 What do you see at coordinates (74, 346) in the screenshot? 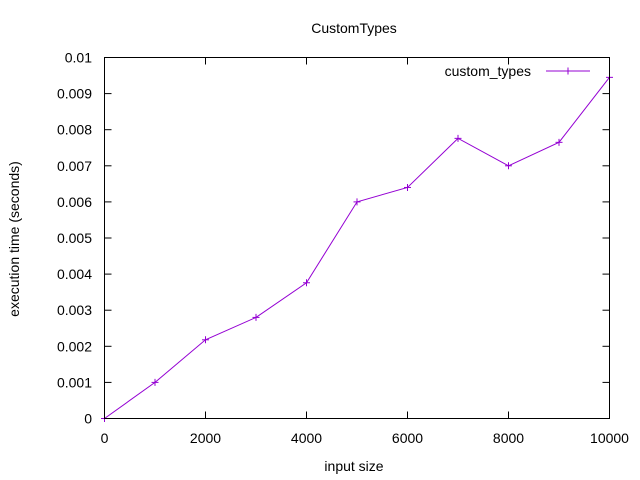
I see `y-tick-label: 0.002` at bounding box center [74, 346].